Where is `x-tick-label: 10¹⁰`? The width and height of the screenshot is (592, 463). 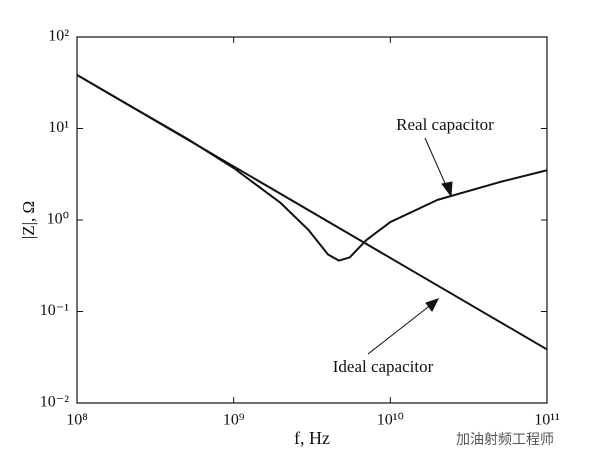
x-tick-label: 10¹⁰ is located at coordinates (390, 420).